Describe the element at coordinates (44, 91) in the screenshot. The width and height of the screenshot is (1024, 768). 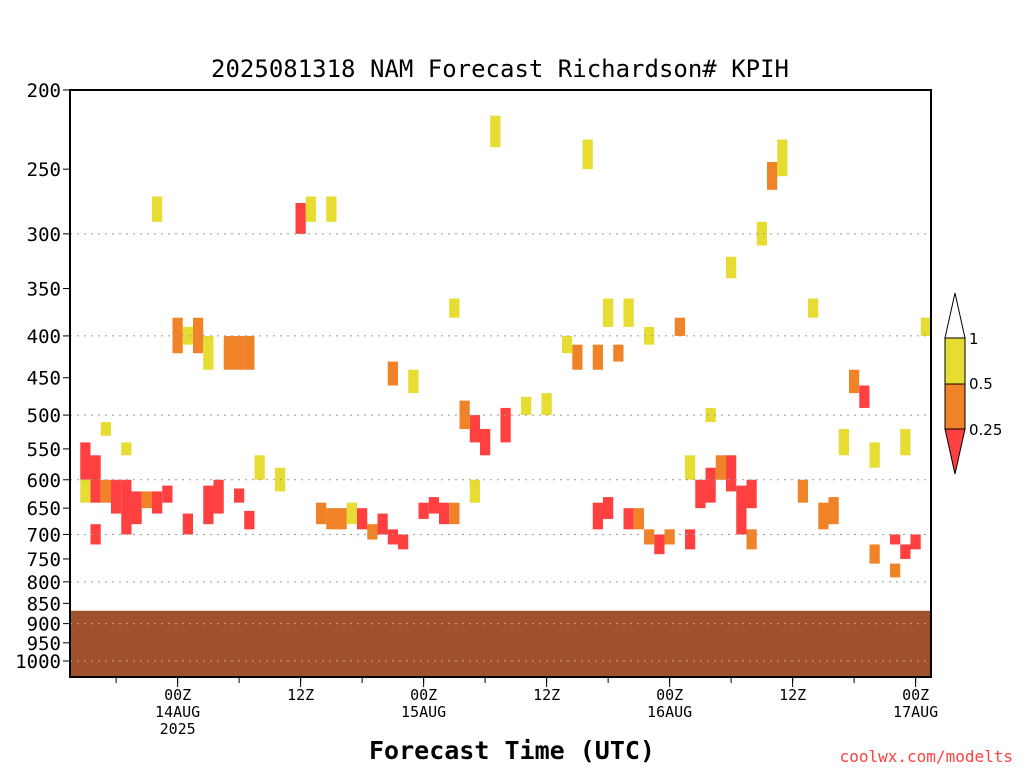
I see `y-tick-label: 200` at that location.